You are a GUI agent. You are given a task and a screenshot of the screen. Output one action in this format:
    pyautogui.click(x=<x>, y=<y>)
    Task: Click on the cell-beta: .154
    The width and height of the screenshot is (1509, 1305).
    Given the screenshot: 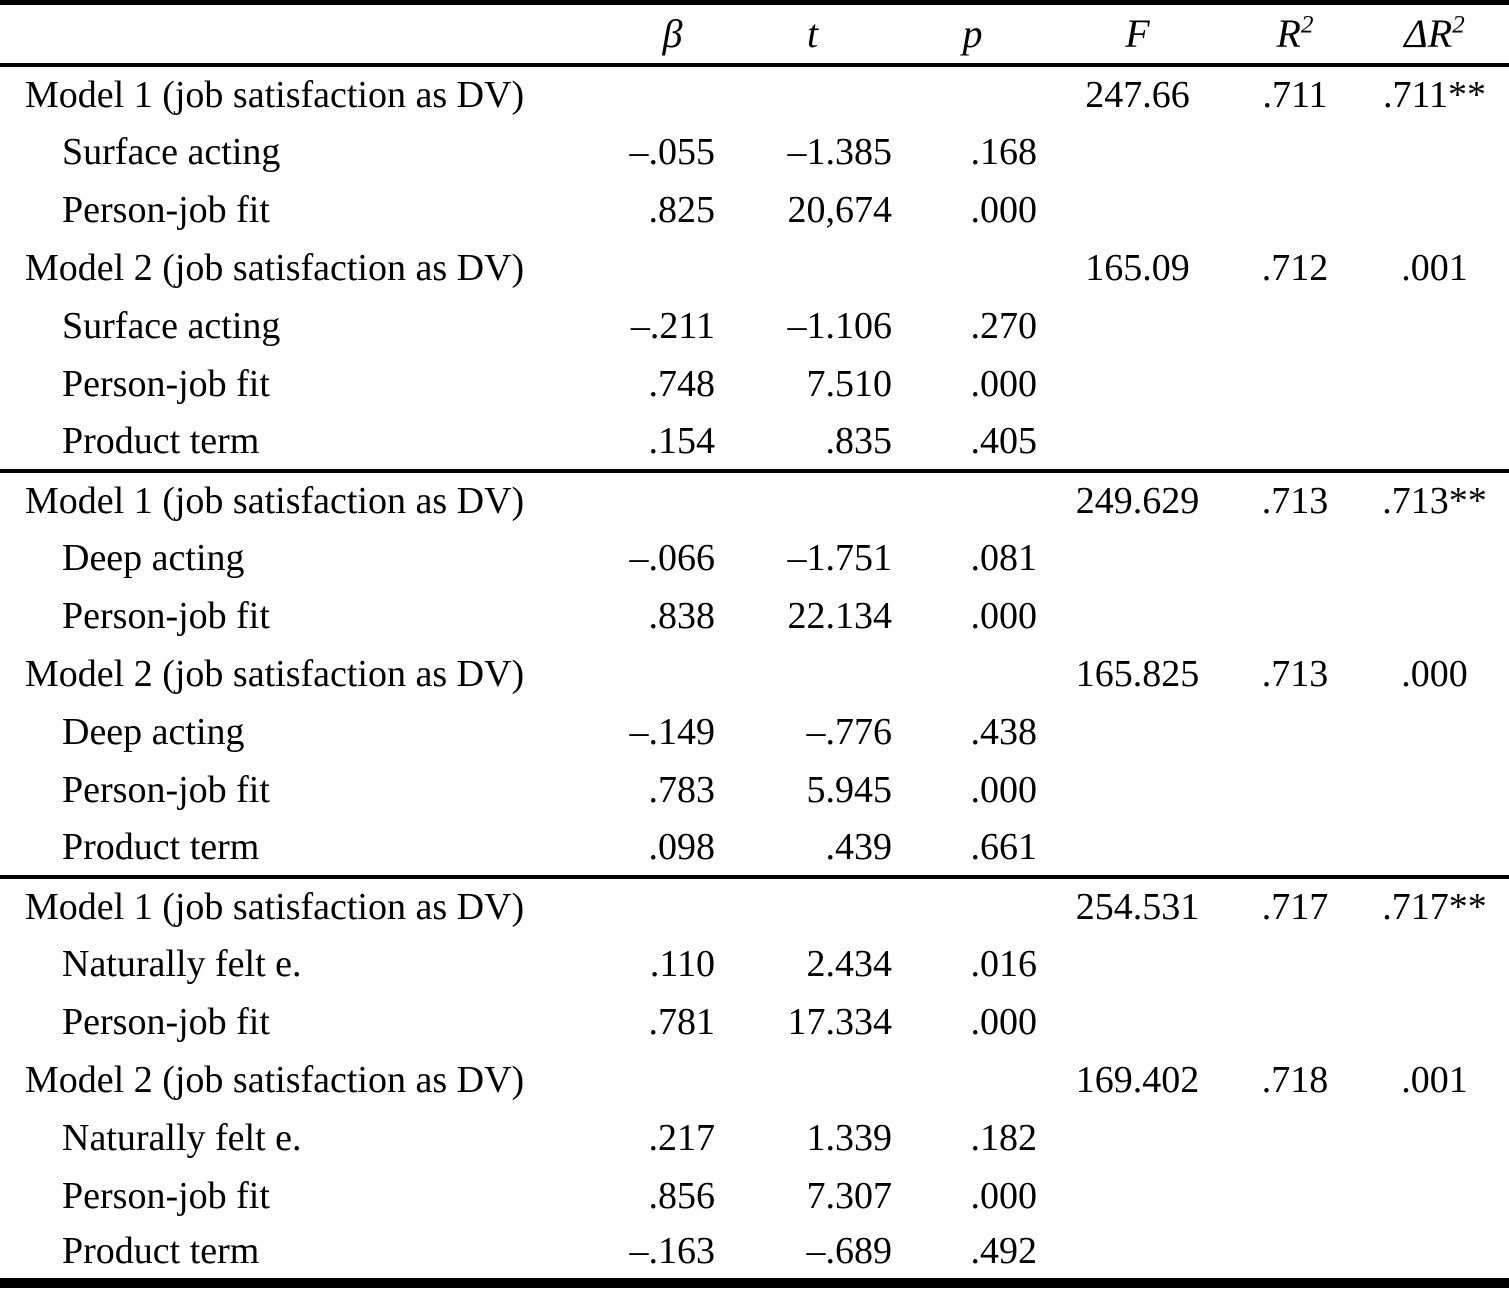 What is the action you would take?
    pyautogui.click(x=682, y=440)
    